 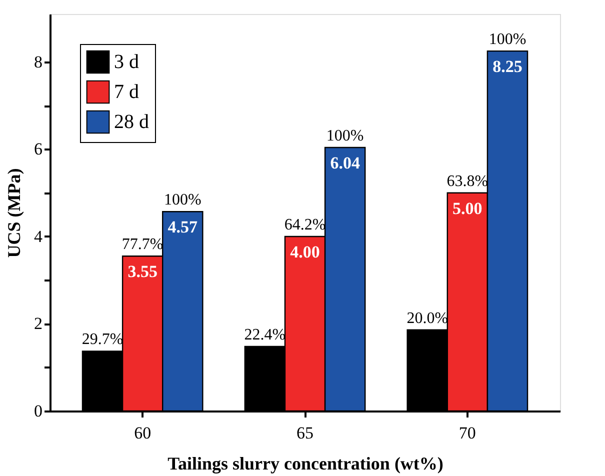 I want to click on annotation: 64.2%, so click(x=305, y=225).